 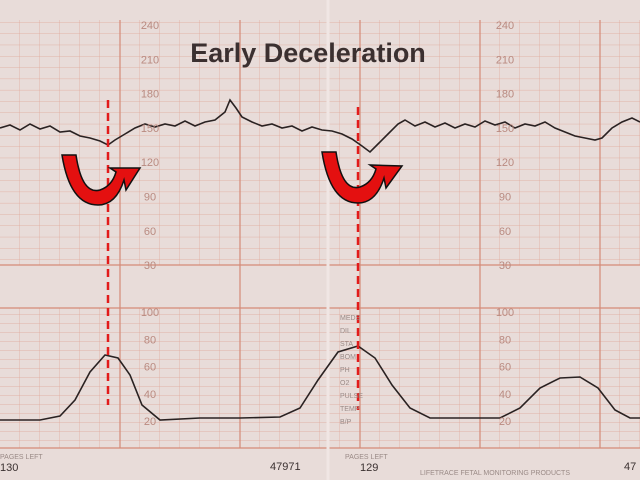 I want to click on chart-note: STA, so click(x=346, y=344).